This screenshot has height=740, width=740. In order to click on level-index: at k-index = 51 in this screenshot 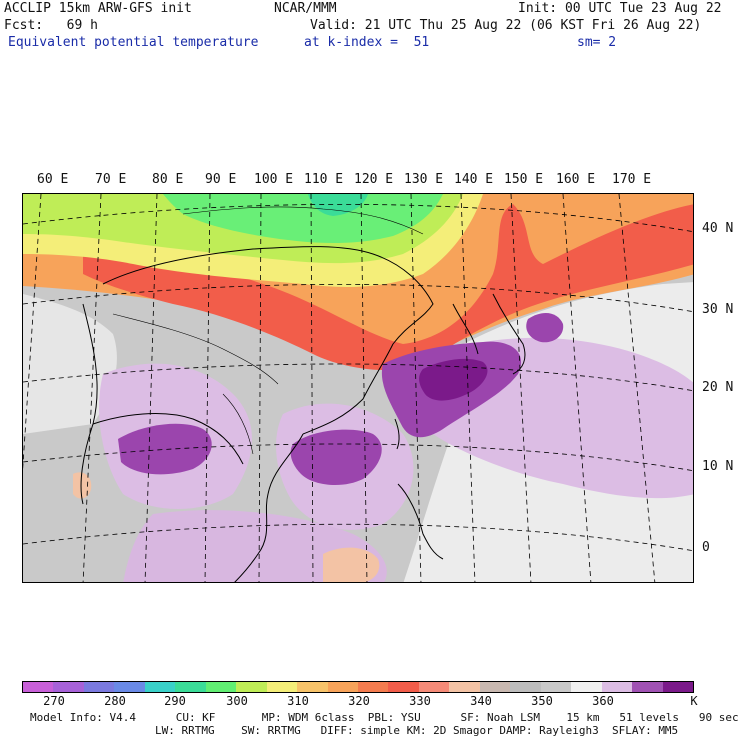, I will do `click(367, 42)`.